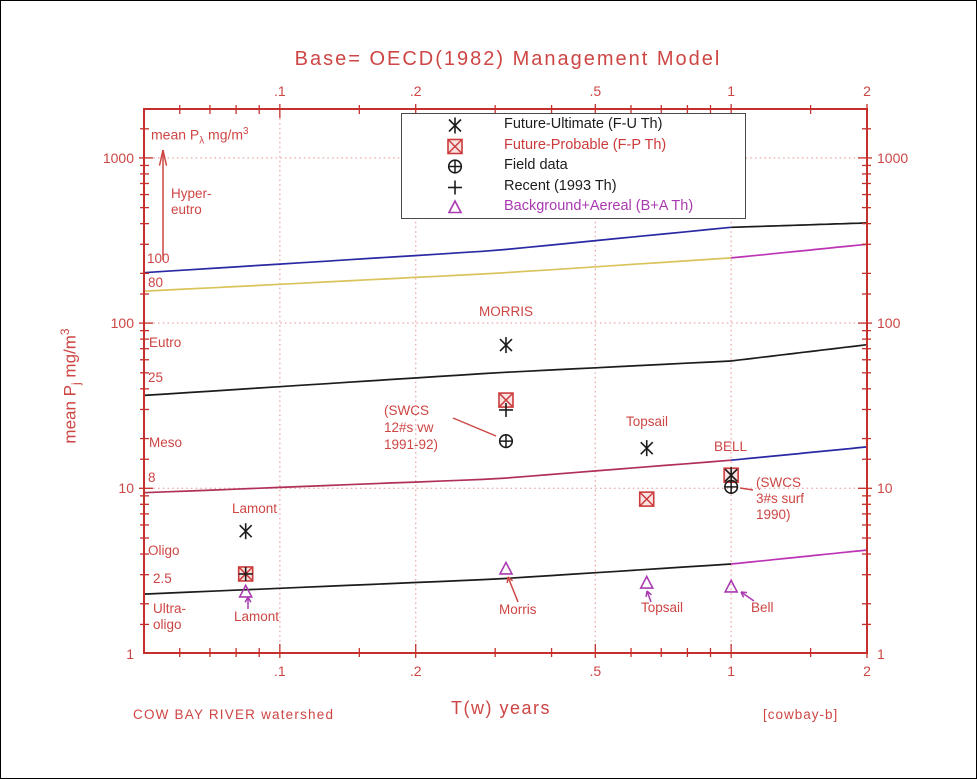 The image size is (977, 779). What do you see at coordinates (778, 482) in the screenshot?
I see `annotation-line: (SWCS` at bounding box center [778, 482].